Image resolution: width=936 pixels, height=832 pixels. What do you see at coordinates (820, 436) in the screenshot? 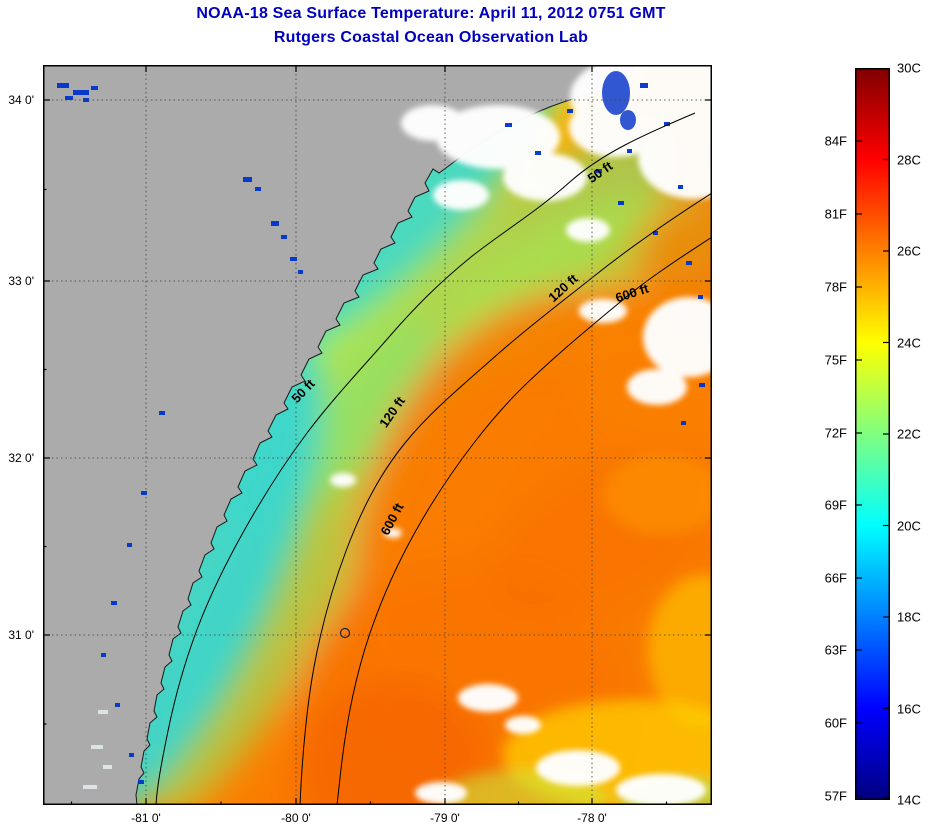
I see `colorbar-fahrenheit-scale: 84F 81F 78F 75F 72F 69F 66F 63F 60F 57F` at bounding box center [820, 436].